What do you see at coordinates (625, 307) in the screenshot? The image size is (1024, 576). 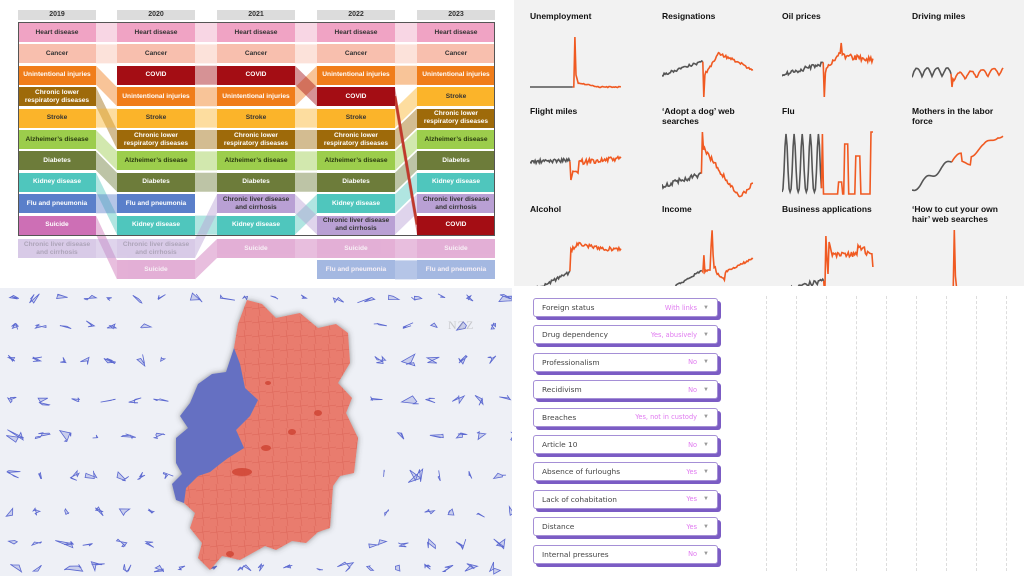 I see `factor-dropdown-foreign-status: Foreign status With links ▼` at bounding box center [625, 307].